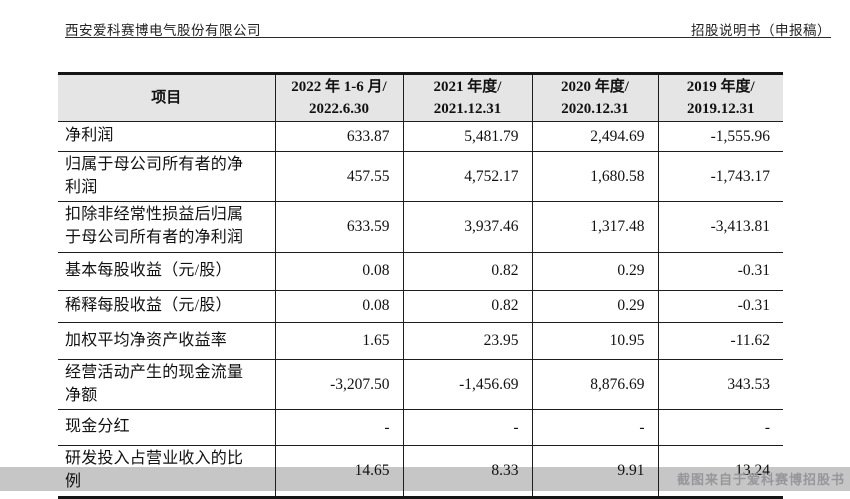 This screenshot has width=850, height=499. What do you see at coordinates (339, 471) in the screenshot?
I see `cell-value: 14.65` at bounding box center [339, 471].